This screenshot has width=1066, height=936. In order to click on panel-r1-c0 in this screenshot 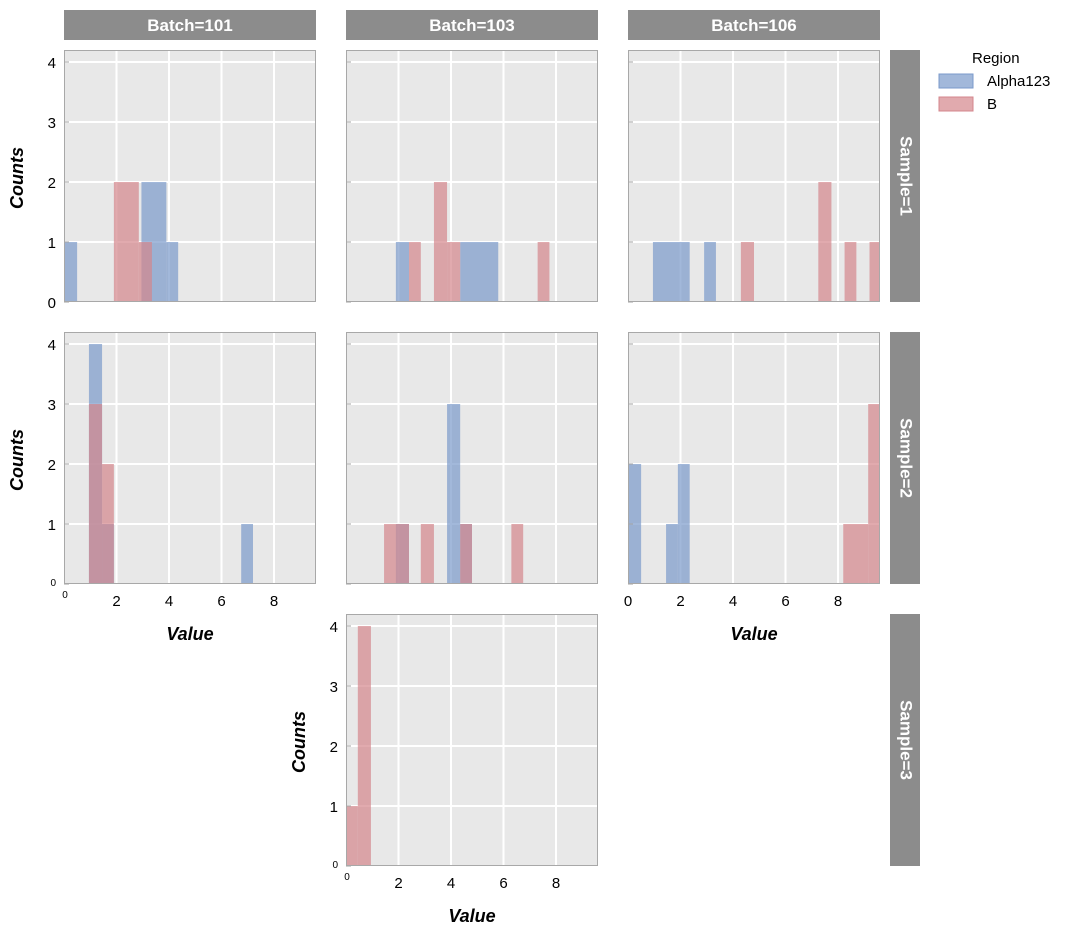, I will do `click(190, 458)`.